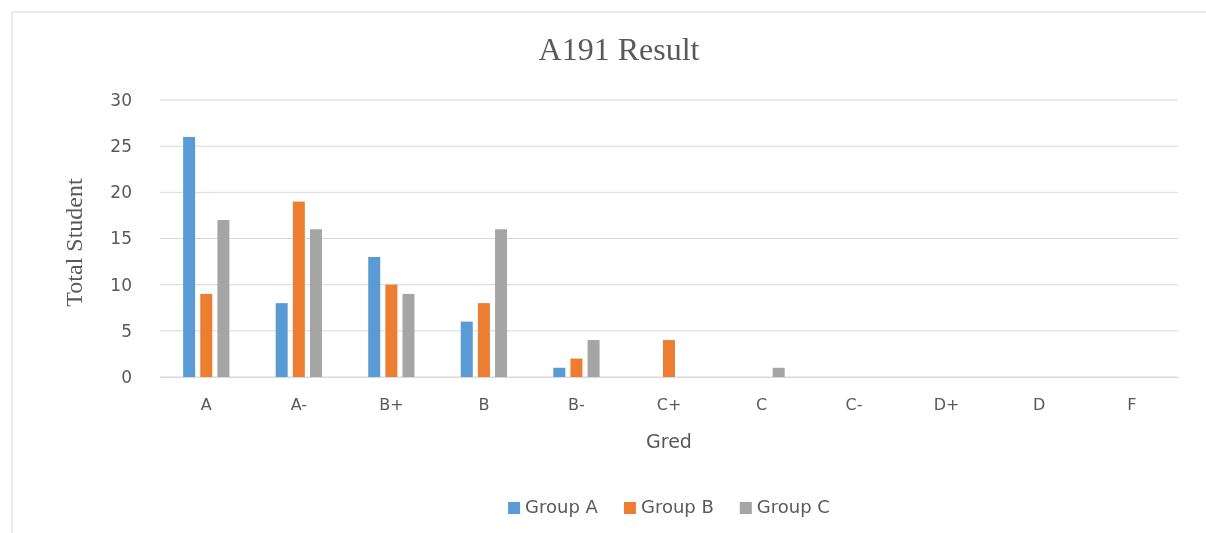  Describe the element at coordinates (484, 405) in the screenshot. I see `x-tick-label: B` at that location.